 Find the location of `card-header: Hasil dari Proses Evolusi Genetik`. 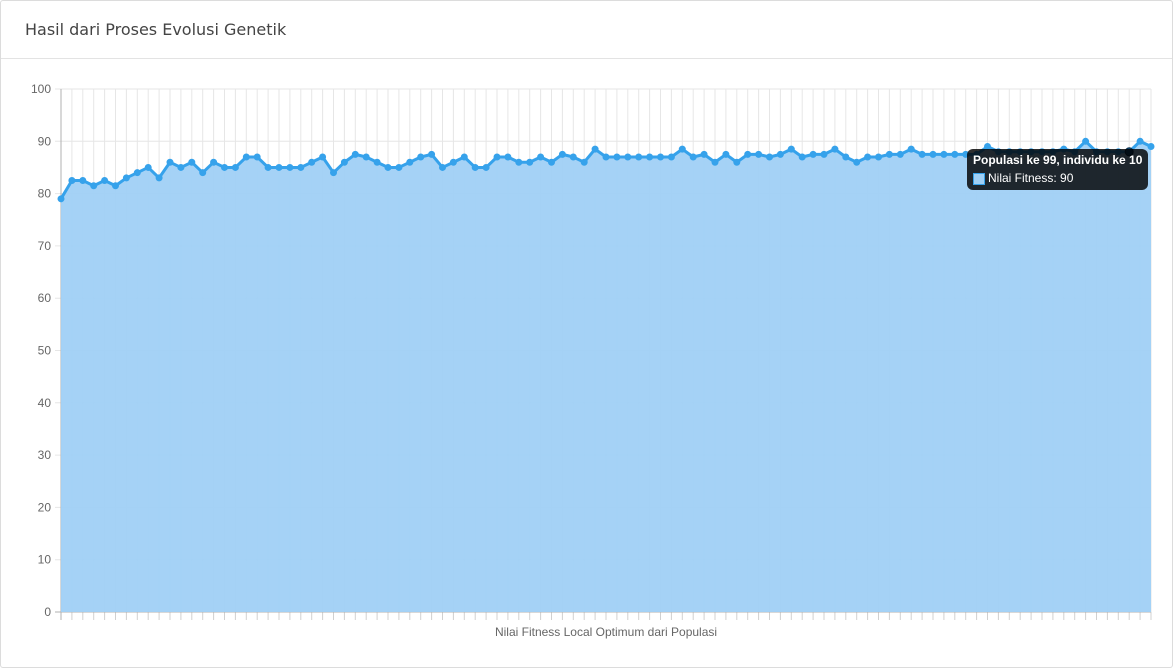

card-header: Hasil dari Proses Evolusi Genetik is located at coordinates (586, 30).